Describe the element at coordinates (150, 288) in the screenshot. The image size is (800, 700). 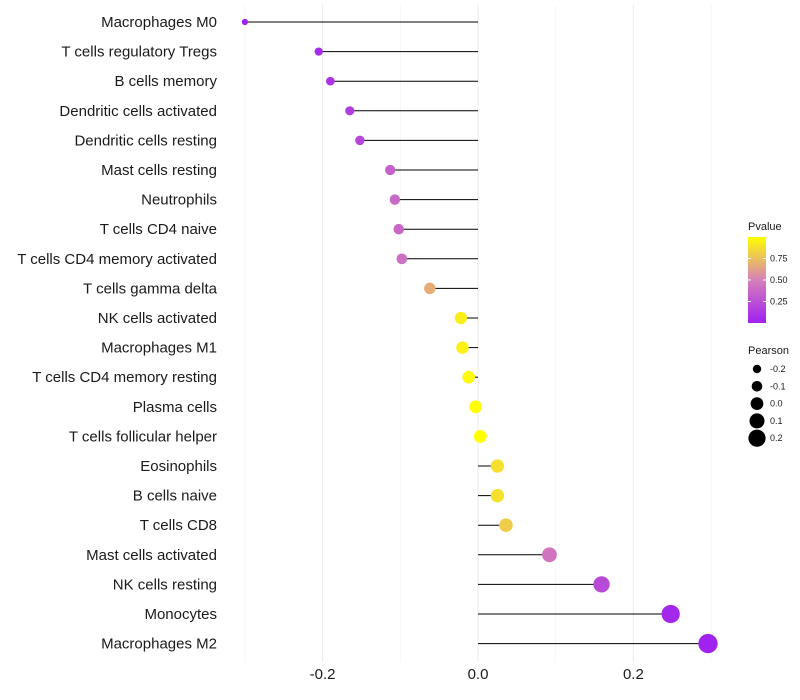
I see `category-label: T cells gamma delta` at that location.